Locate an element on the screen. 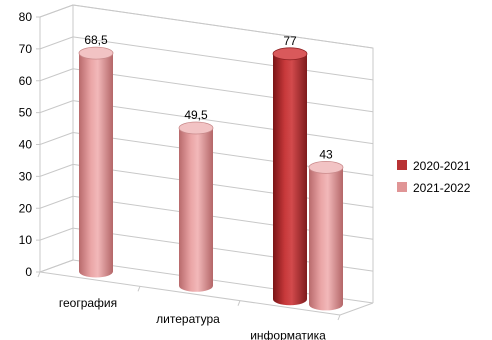 The image size is (492, 340). data-label: 77 is located at coordinates (290, 41).